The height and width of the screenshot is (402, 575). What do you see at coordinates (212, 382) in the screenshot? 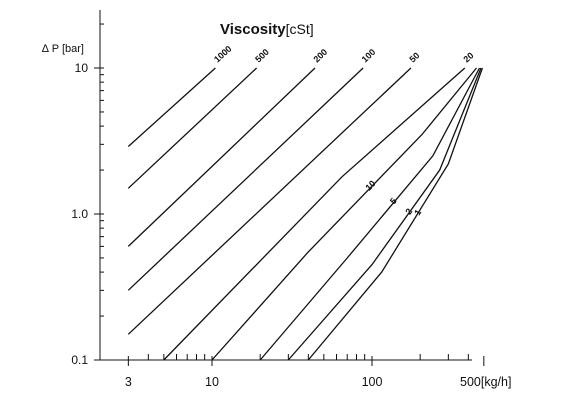
I see `x-tick-label: 10` at bounding box center [212, 382].